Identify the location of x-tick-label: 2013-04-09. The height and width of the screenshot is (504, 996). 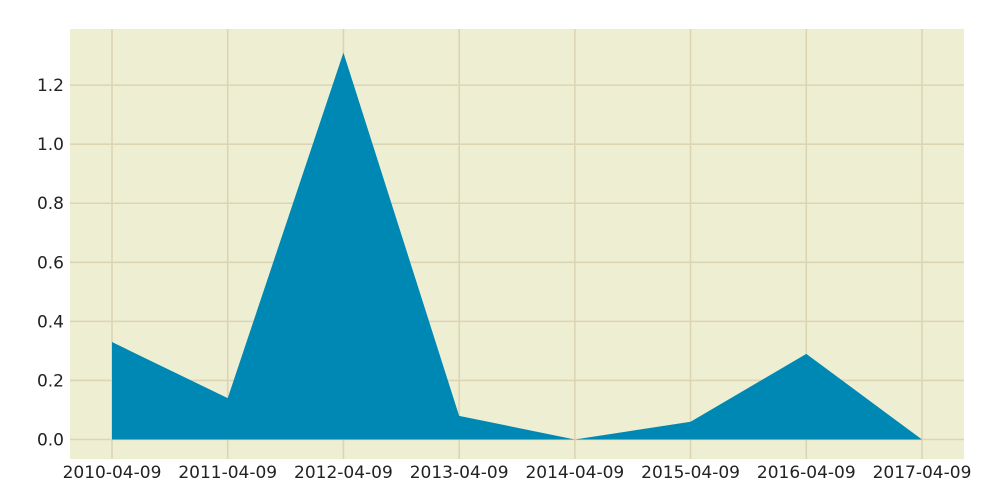
(459, 473).